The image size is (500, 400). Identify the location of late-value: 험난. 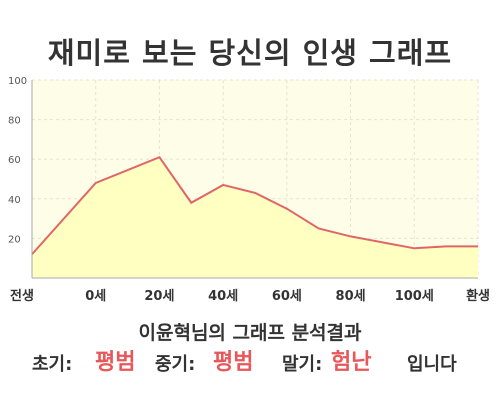
(351, 362).